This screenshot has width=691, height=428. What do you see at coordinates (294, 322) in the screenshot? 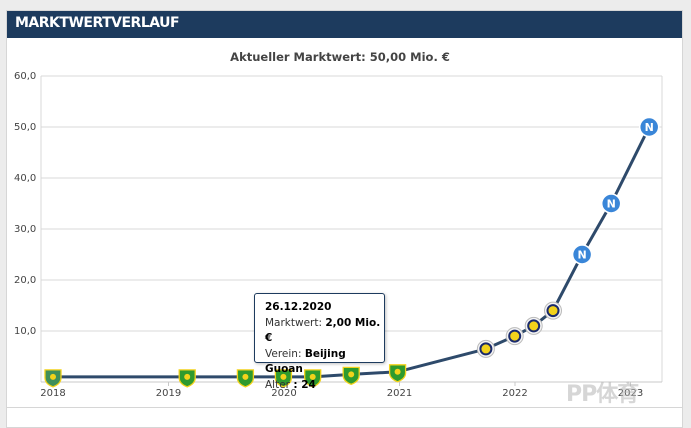
I see `tooltip-value-label: Marktwert:` at bounding box center [294, 322].